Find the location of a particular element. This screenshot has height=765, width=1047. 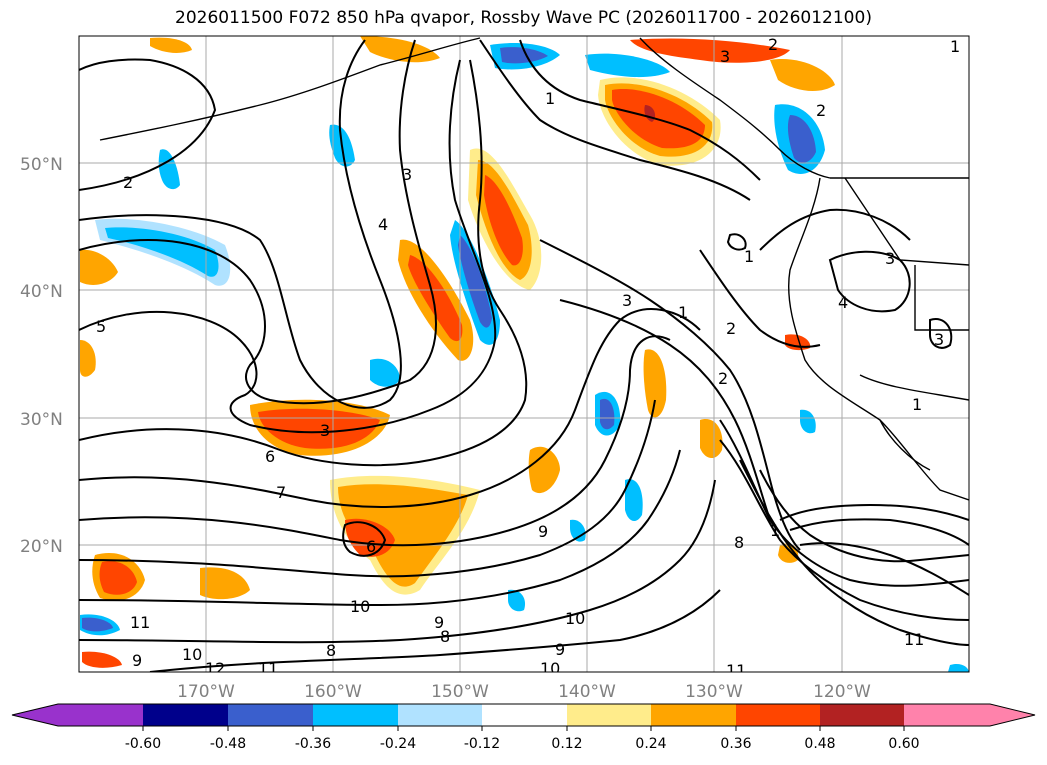

colorbar-tick-label: 0.12 is located at coordinates (566, 744).